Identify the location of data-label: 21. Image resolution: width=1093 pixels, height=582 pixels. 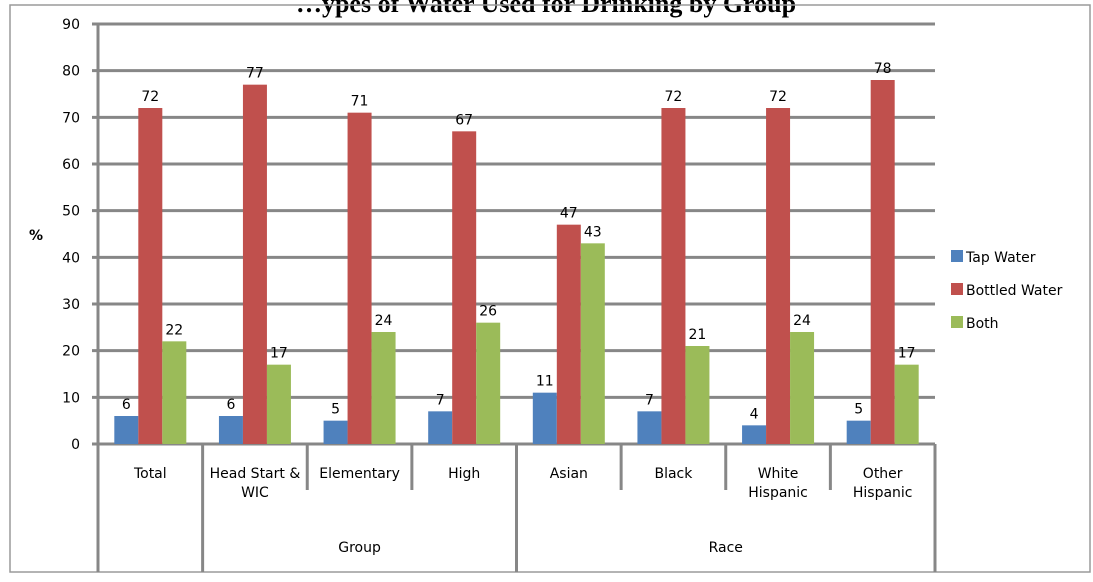
(698, 335).